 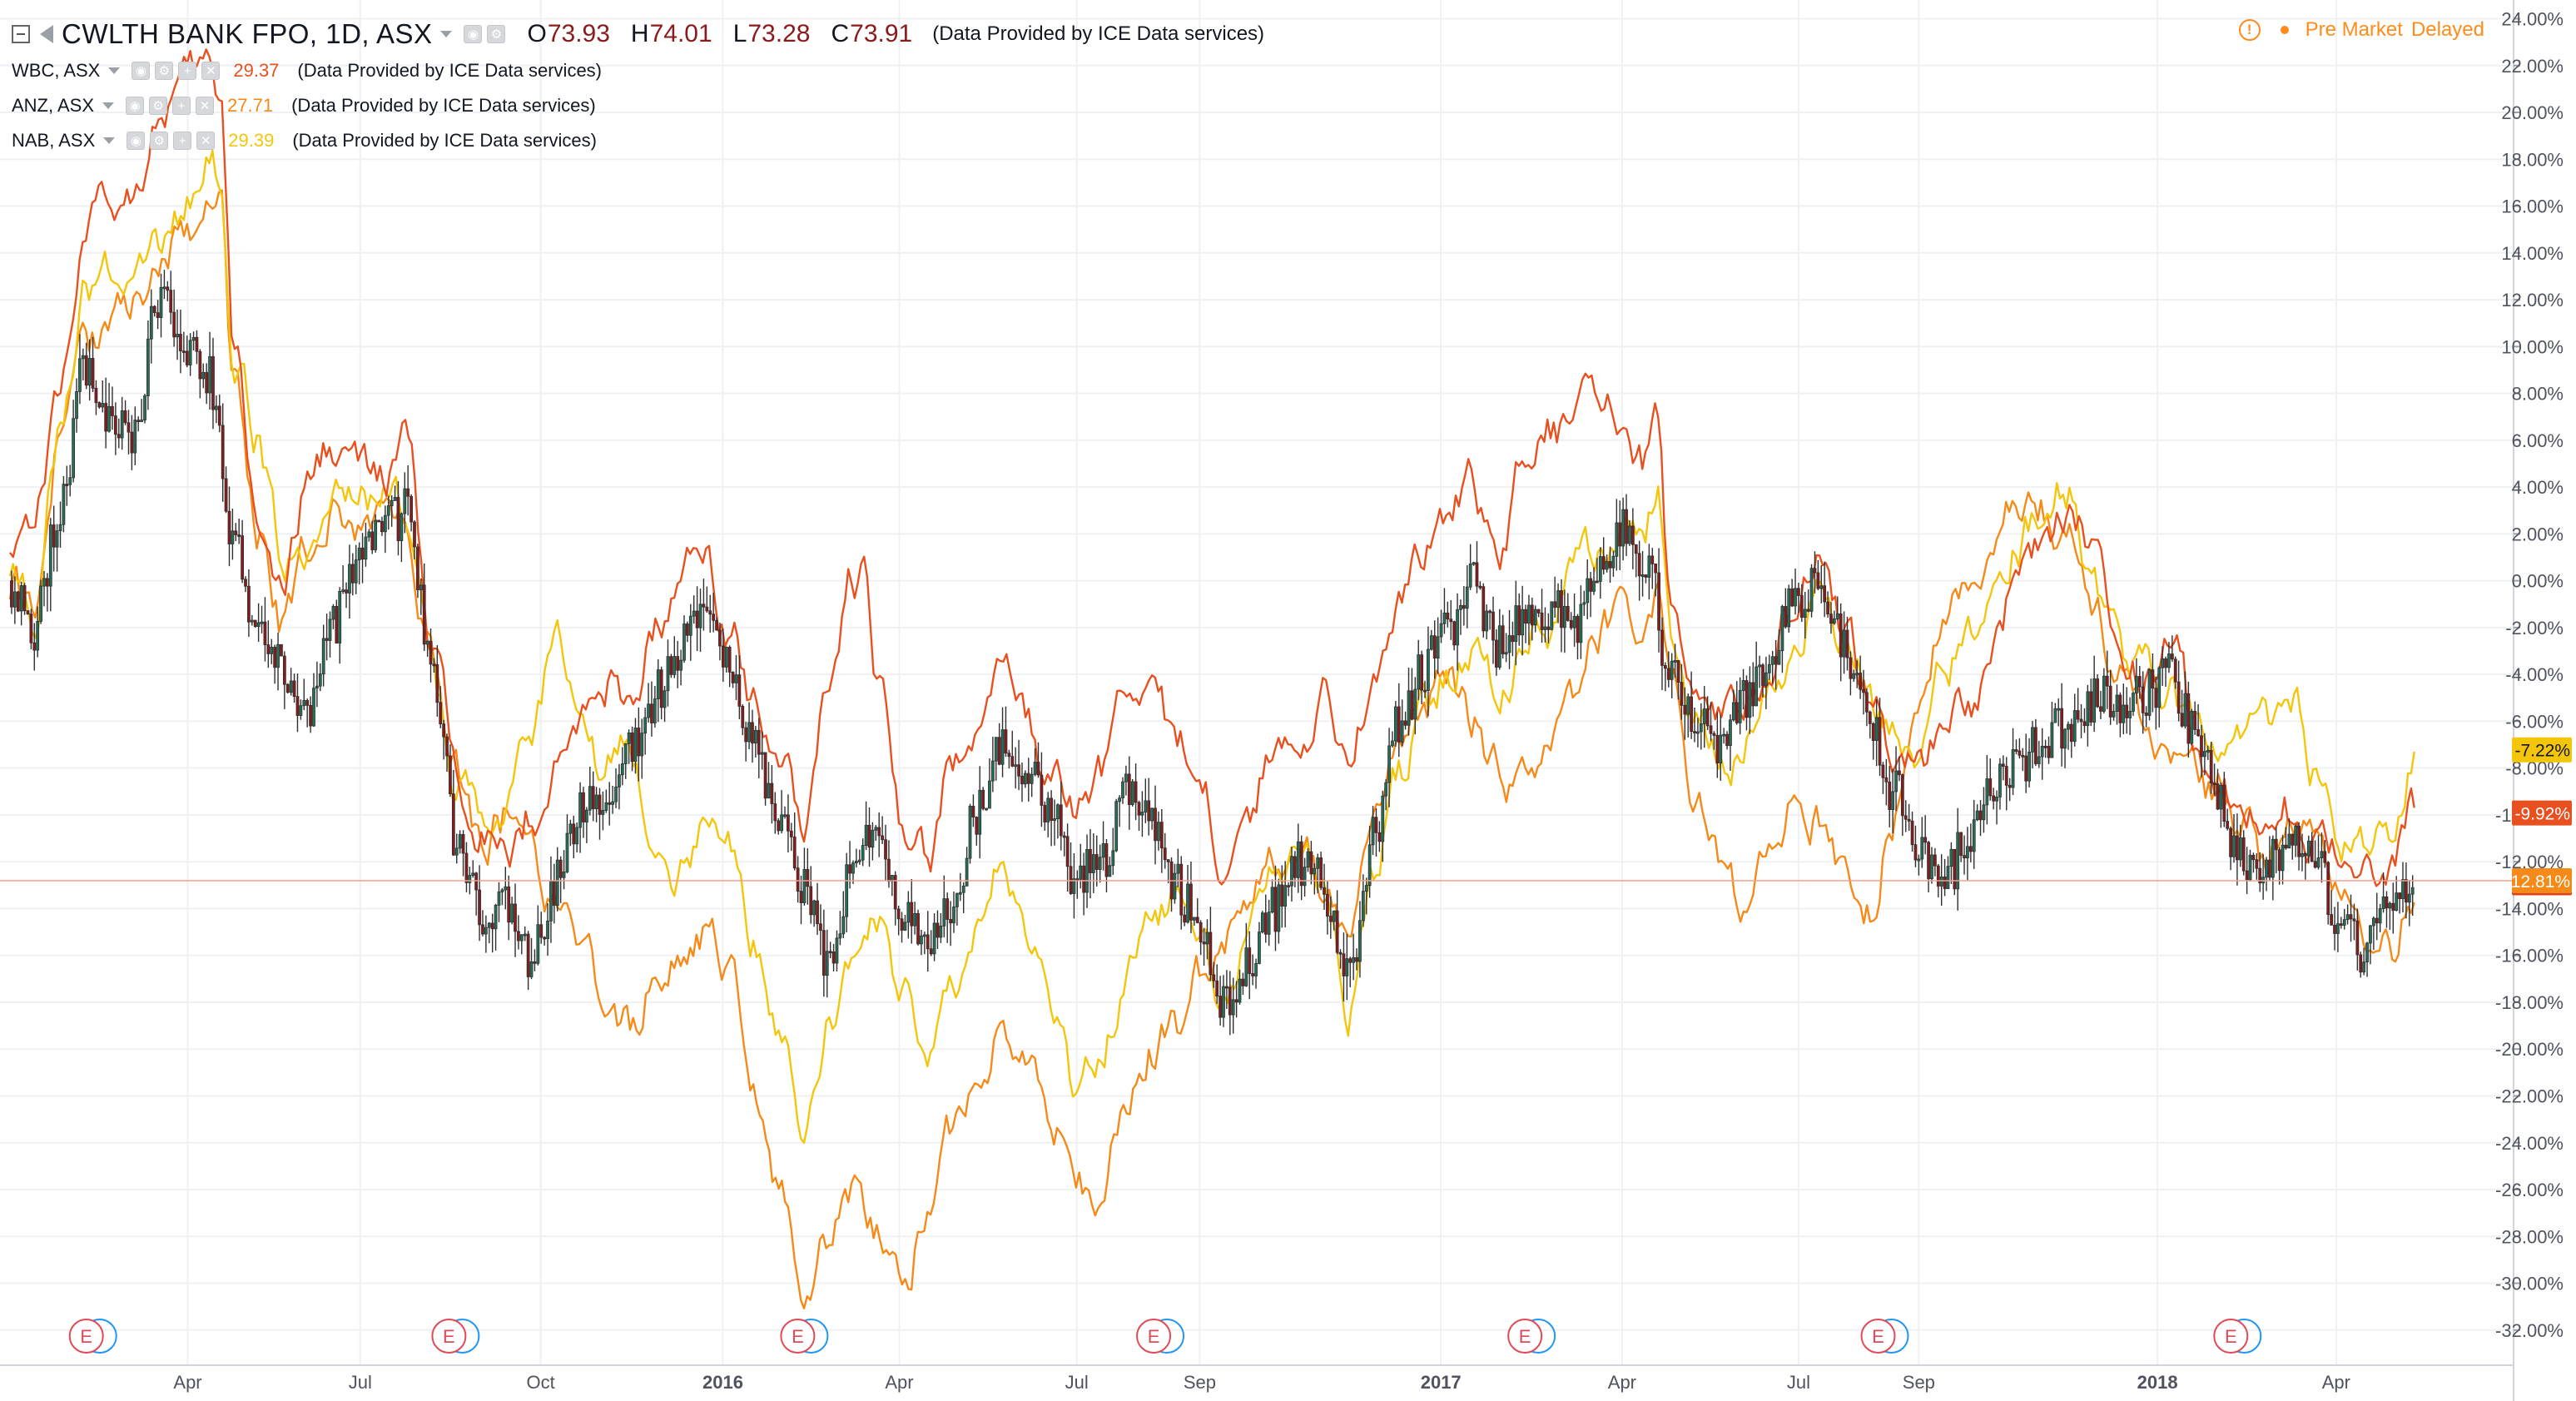 I want to click on comparison-symbol: ANZ, ASX, so click(x=53, y=105).